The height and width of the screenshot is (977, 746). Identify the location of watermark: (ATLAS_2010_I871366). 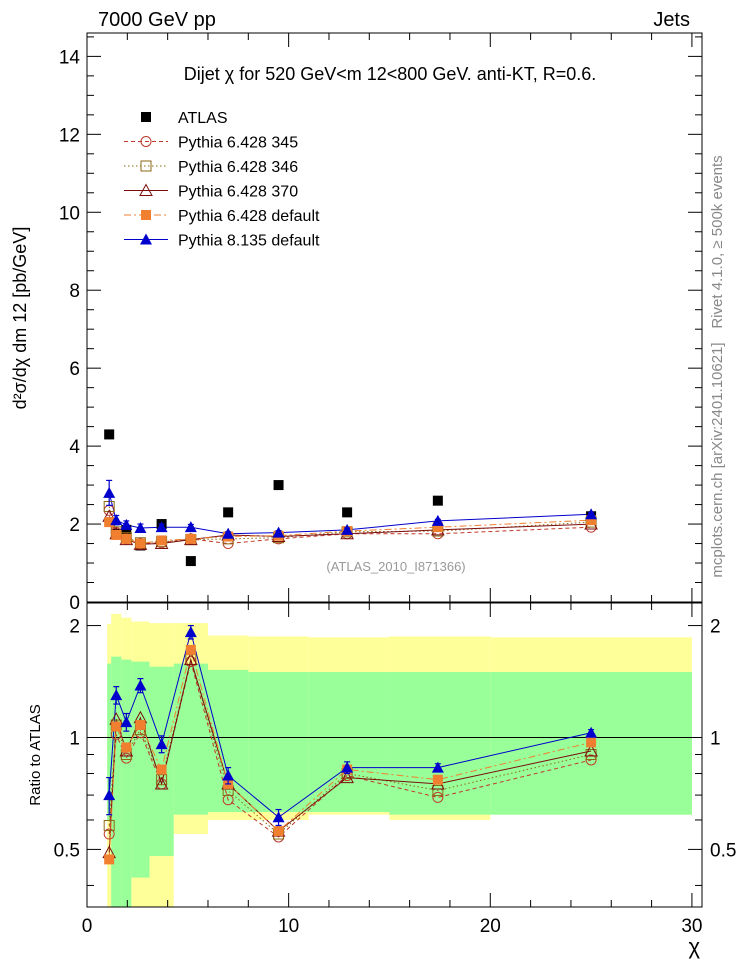
(395, 566).